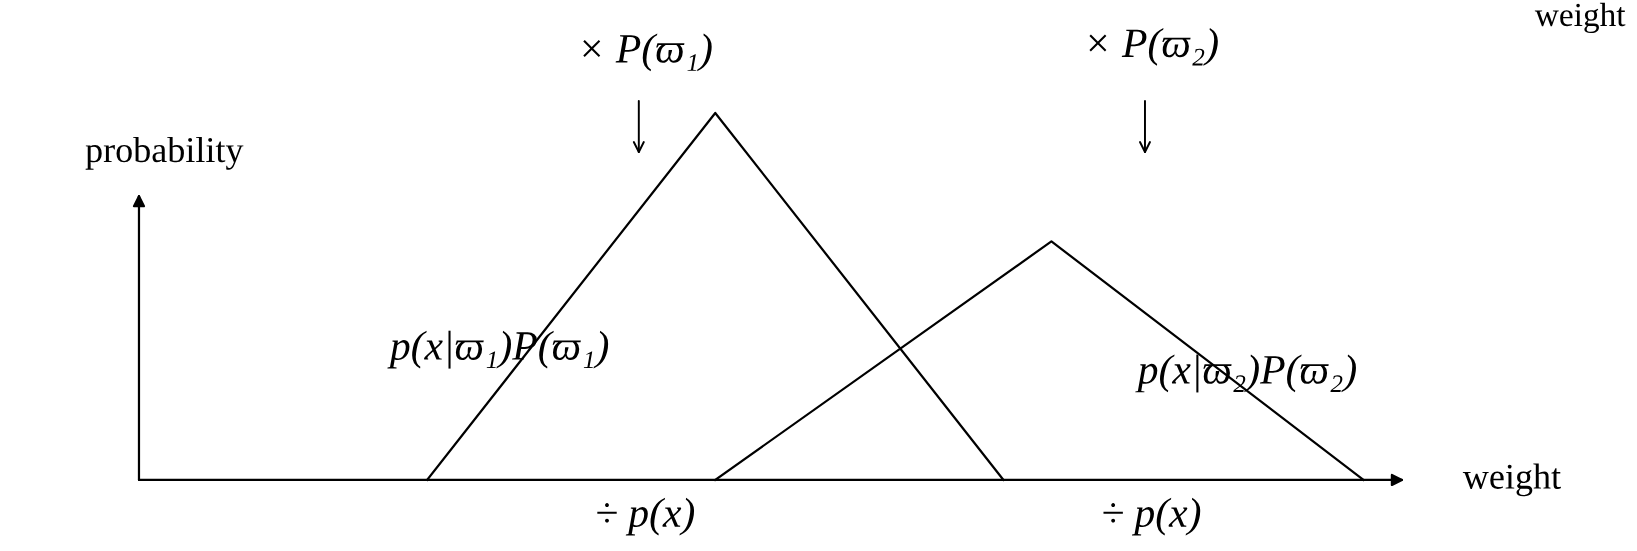 The image size is (1637, 551). I want to click on text: × P(ϖ₂), so click(1153, 47).